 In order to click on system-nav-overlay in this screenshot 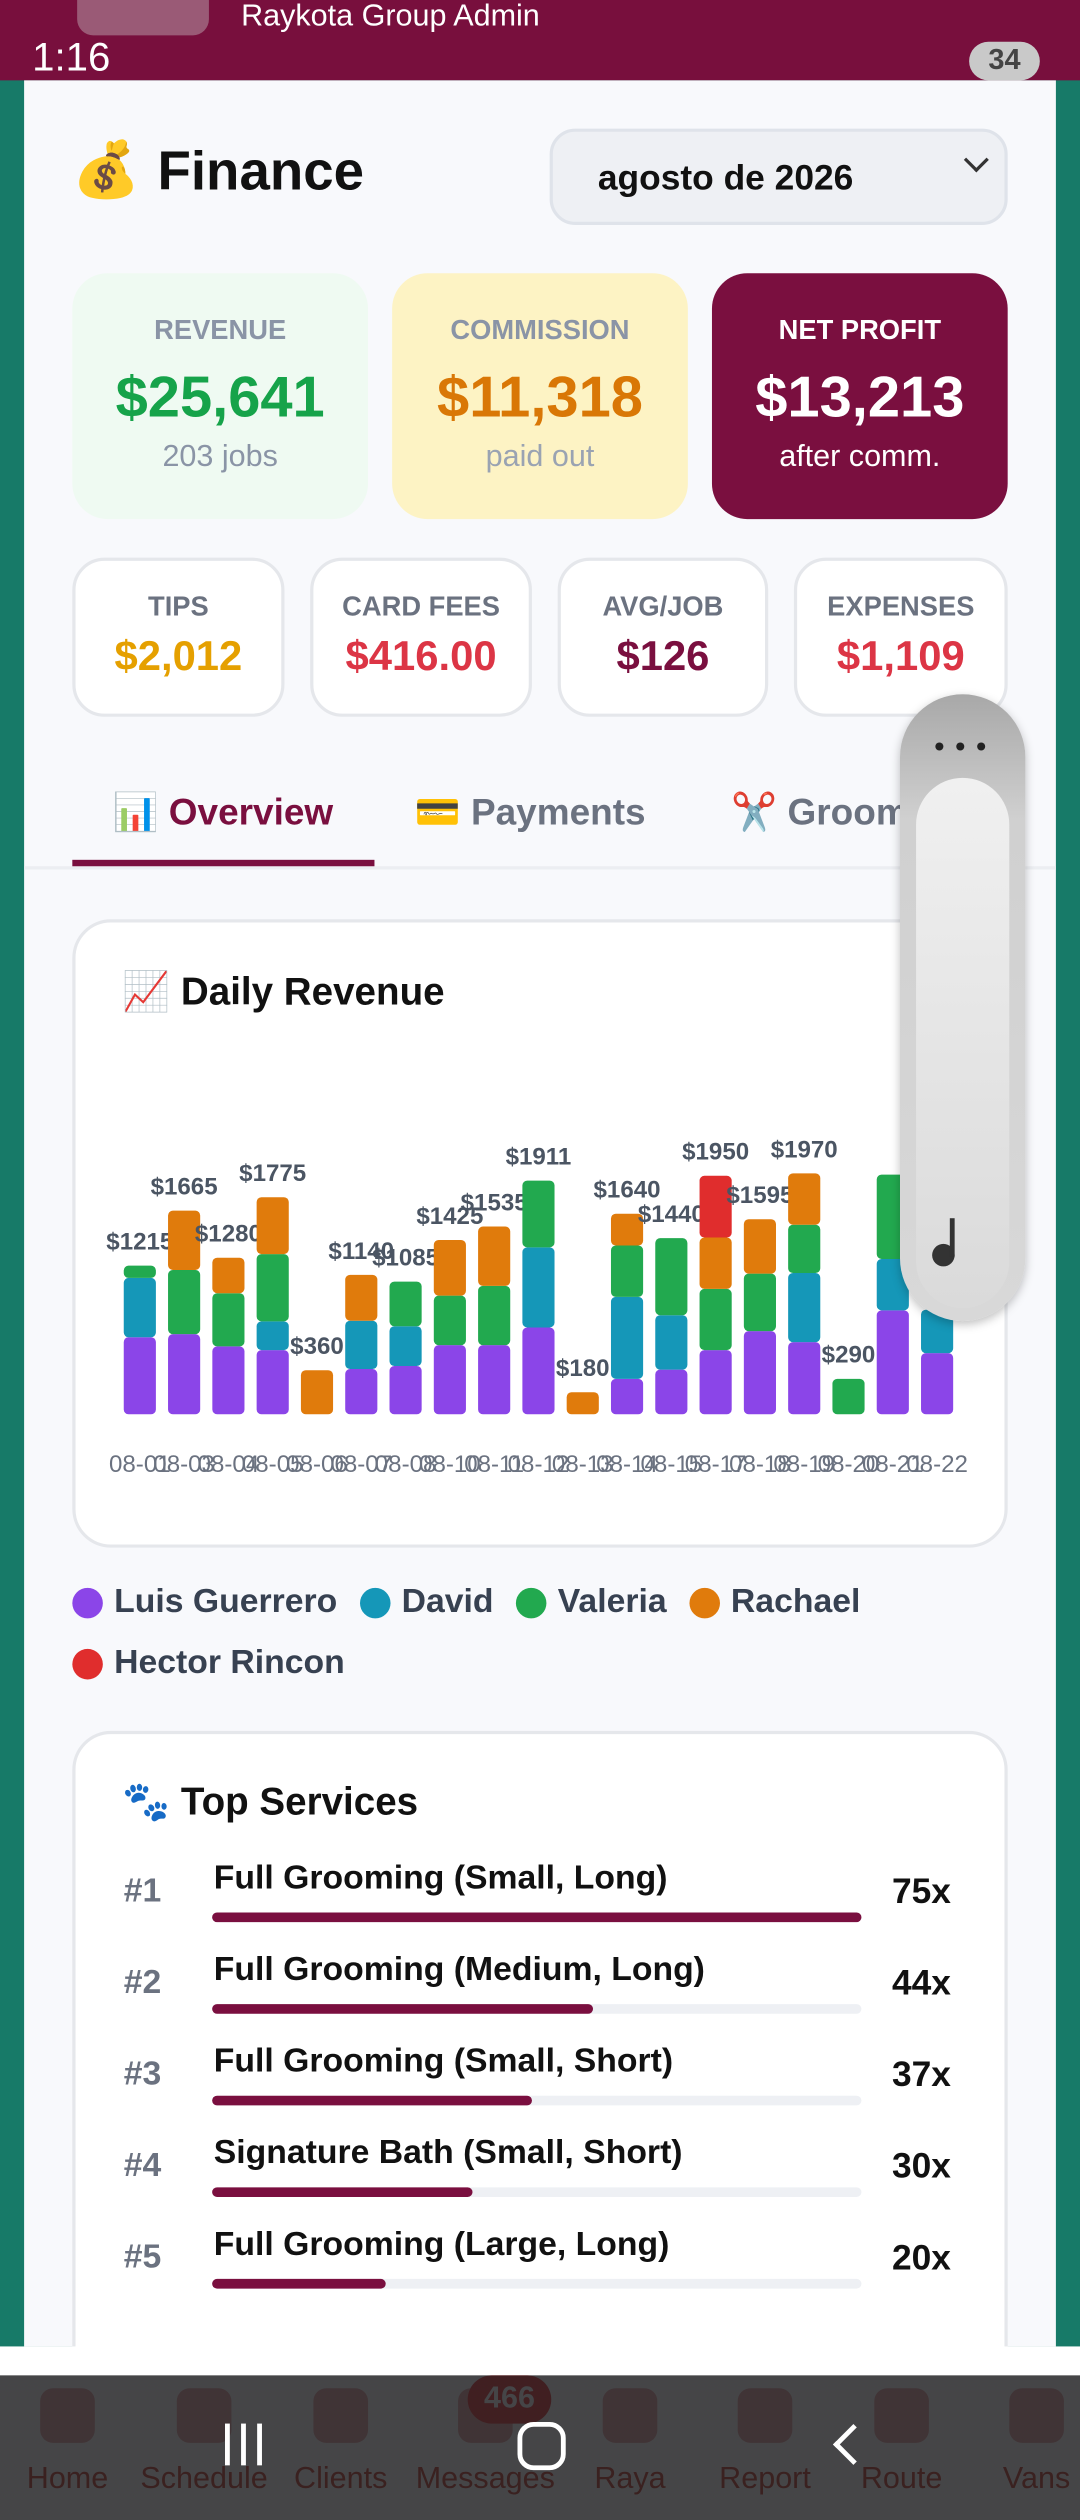, I will do `click(540, 2447)`.